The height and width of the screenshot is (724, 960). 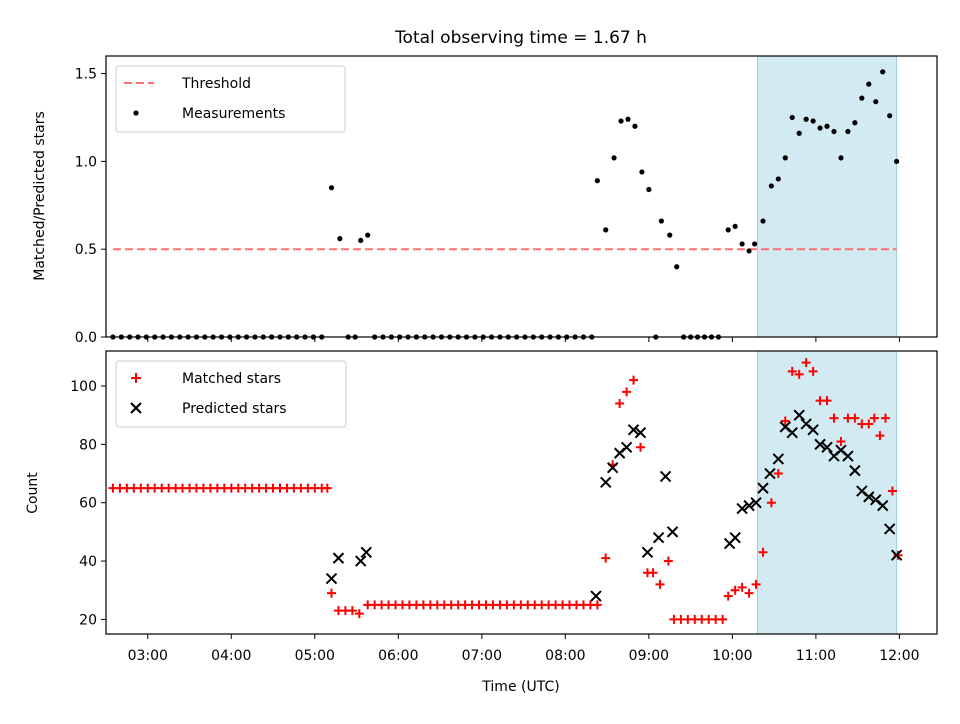 I want to click on xtick-label: 06:00, so click(x=398, y=656).